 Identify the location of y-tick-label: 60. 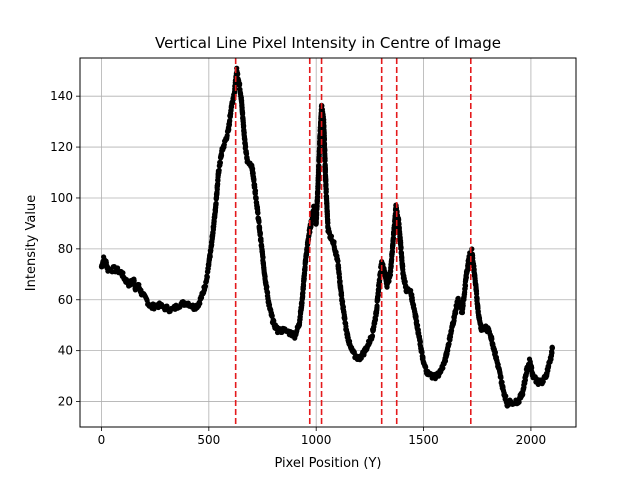
(65, 300).